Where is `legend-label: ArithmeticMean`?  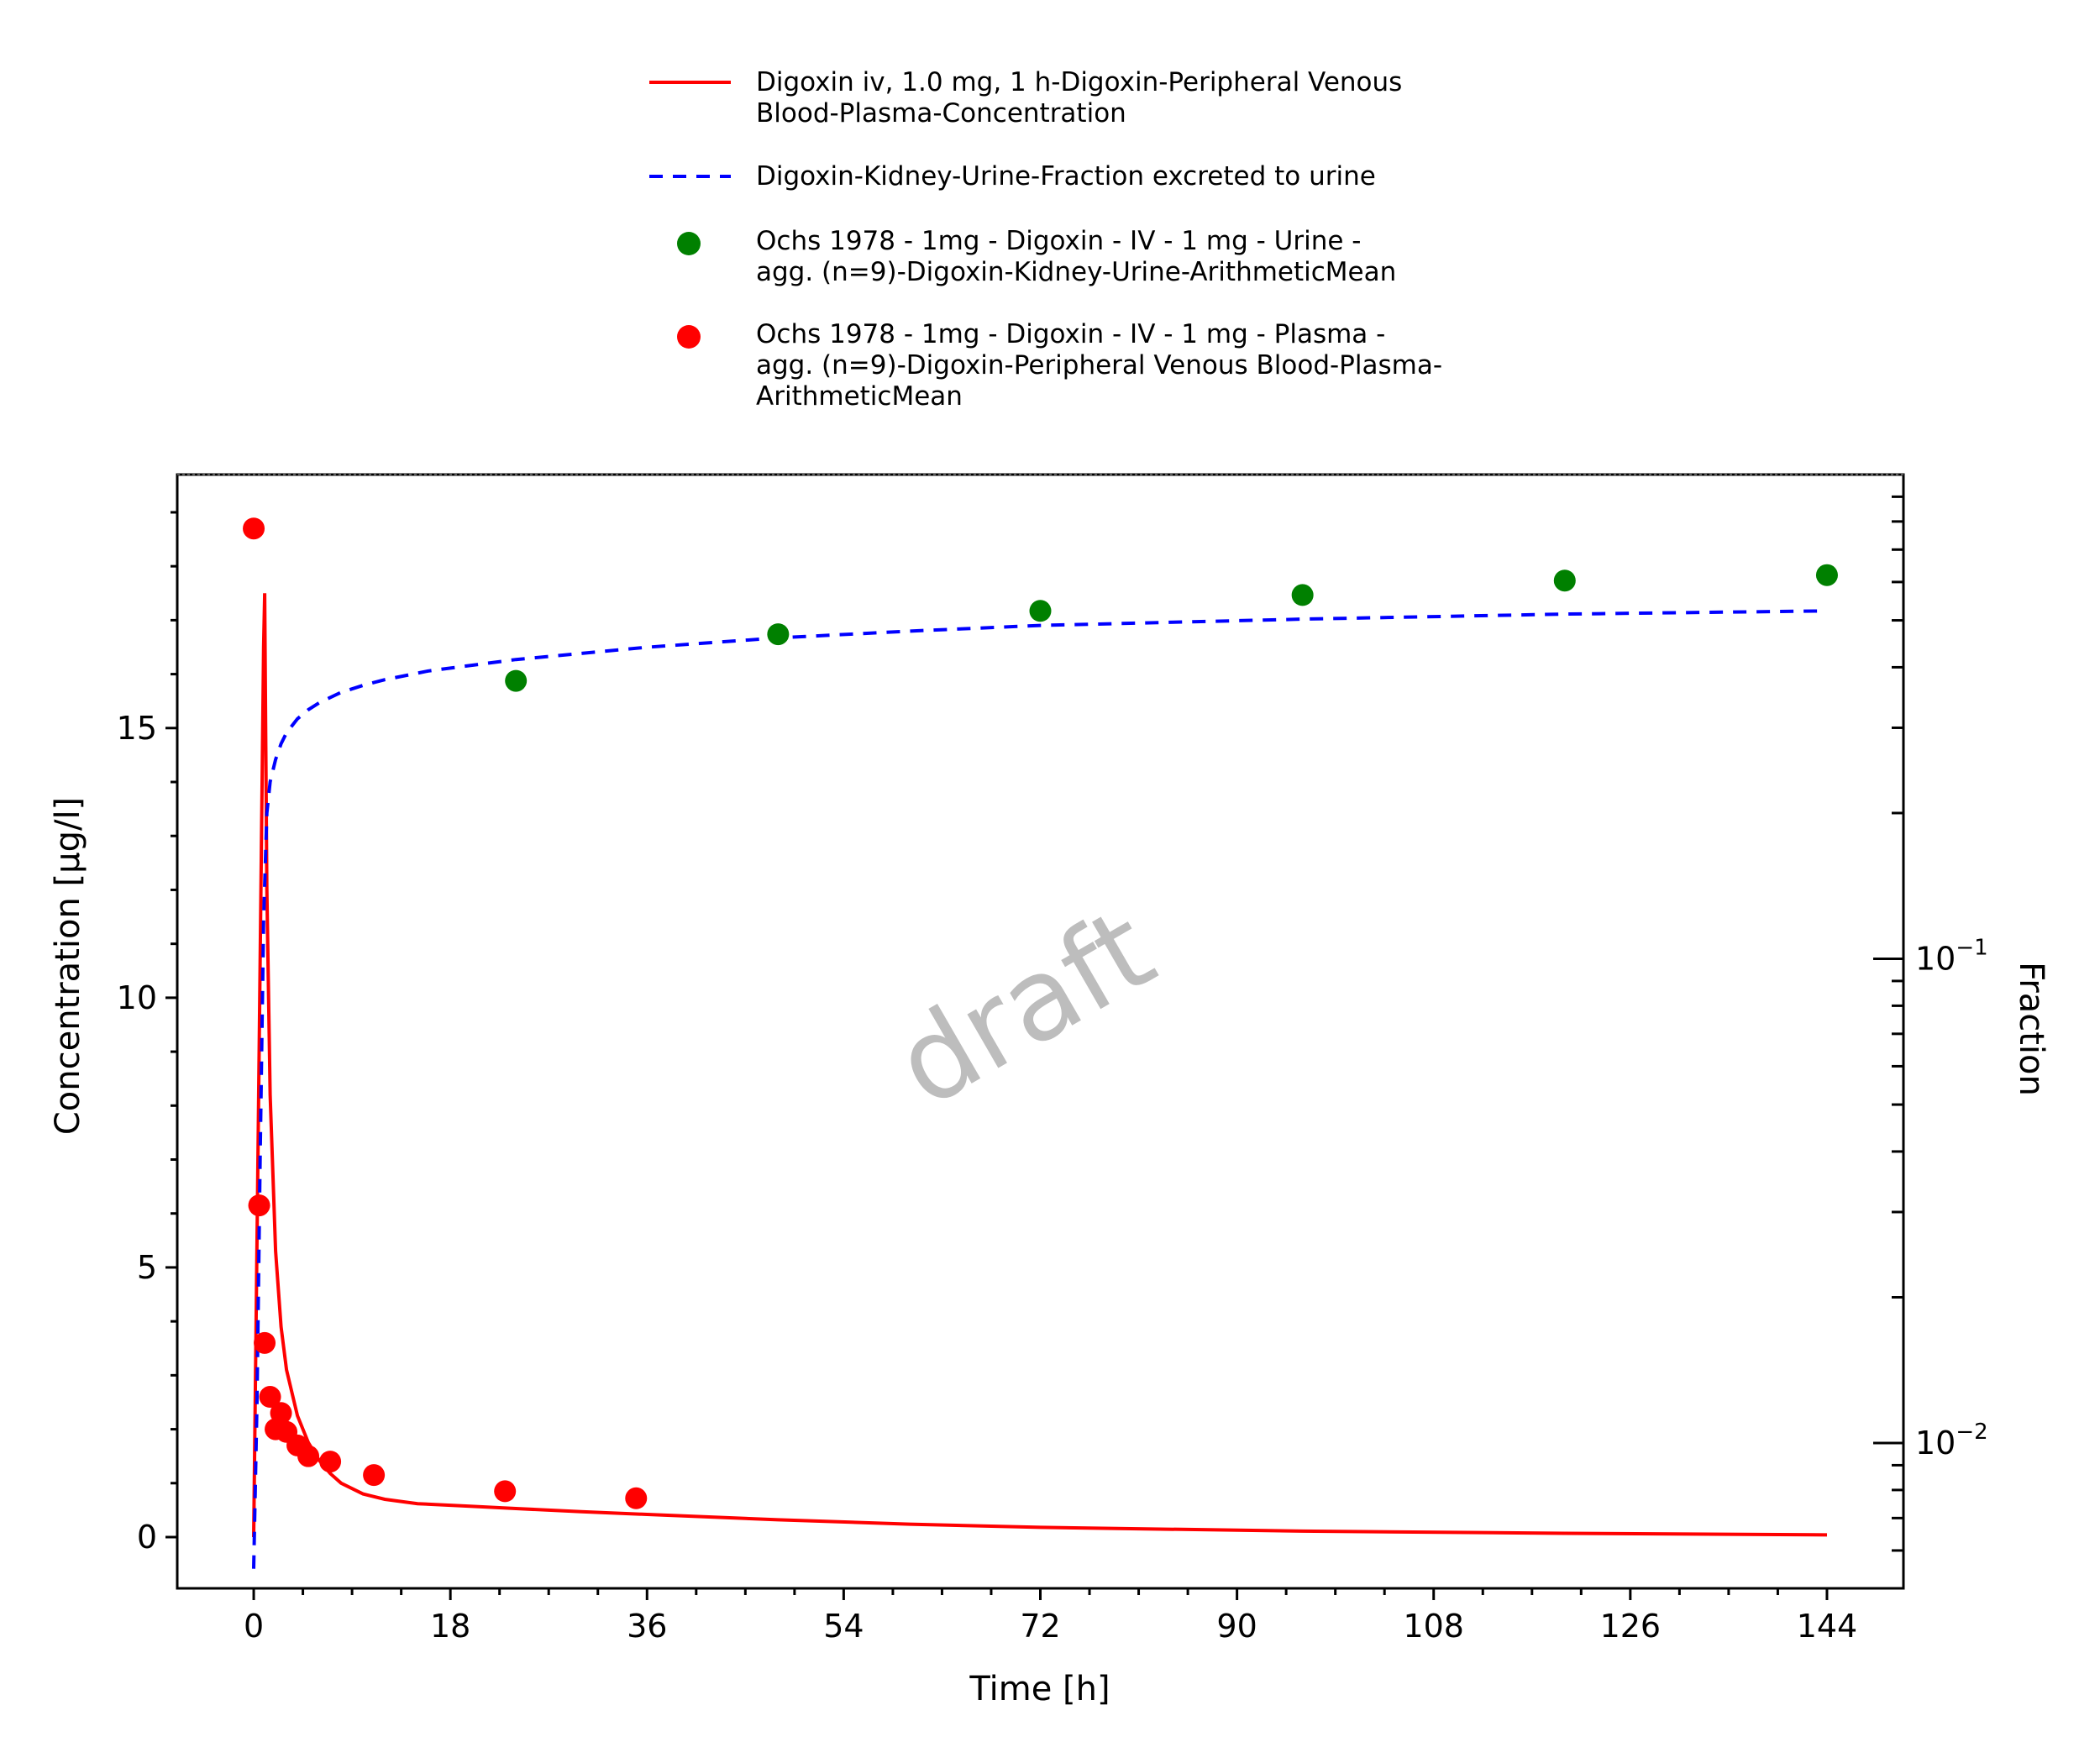
legend-label: ArithmeticMean is located at coordinates (859, 396).